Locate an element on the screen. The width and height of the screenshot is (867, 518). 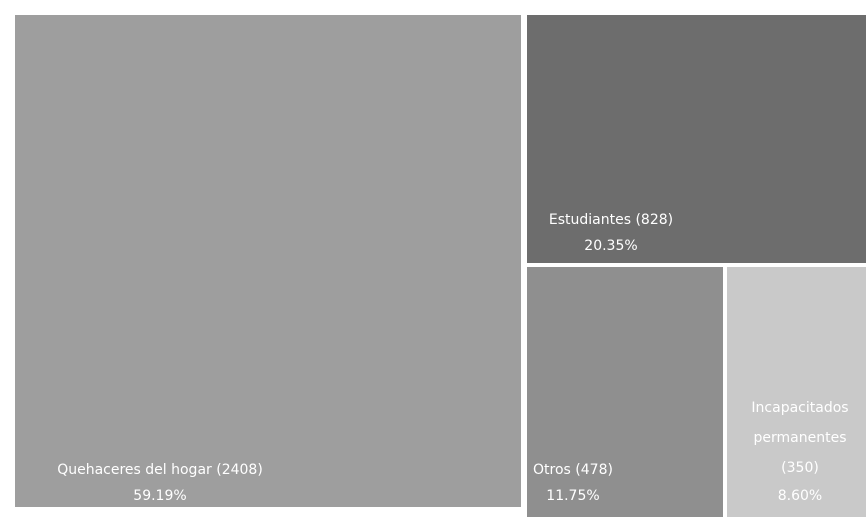
label-incapacitados-line1: Incapacitados is located at coordinates (799, 408).